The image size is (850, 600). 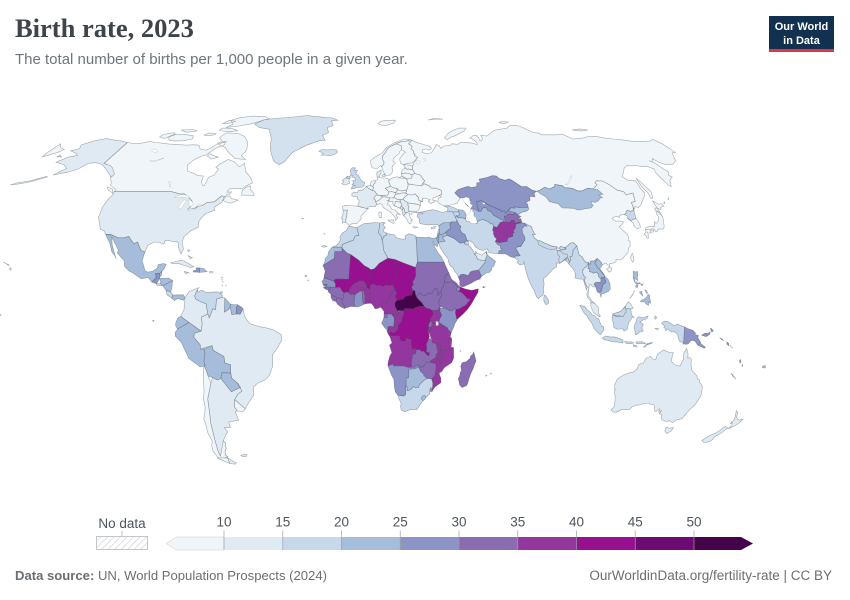 I want to click on svg-text: 20, so click(x=341, y=522).